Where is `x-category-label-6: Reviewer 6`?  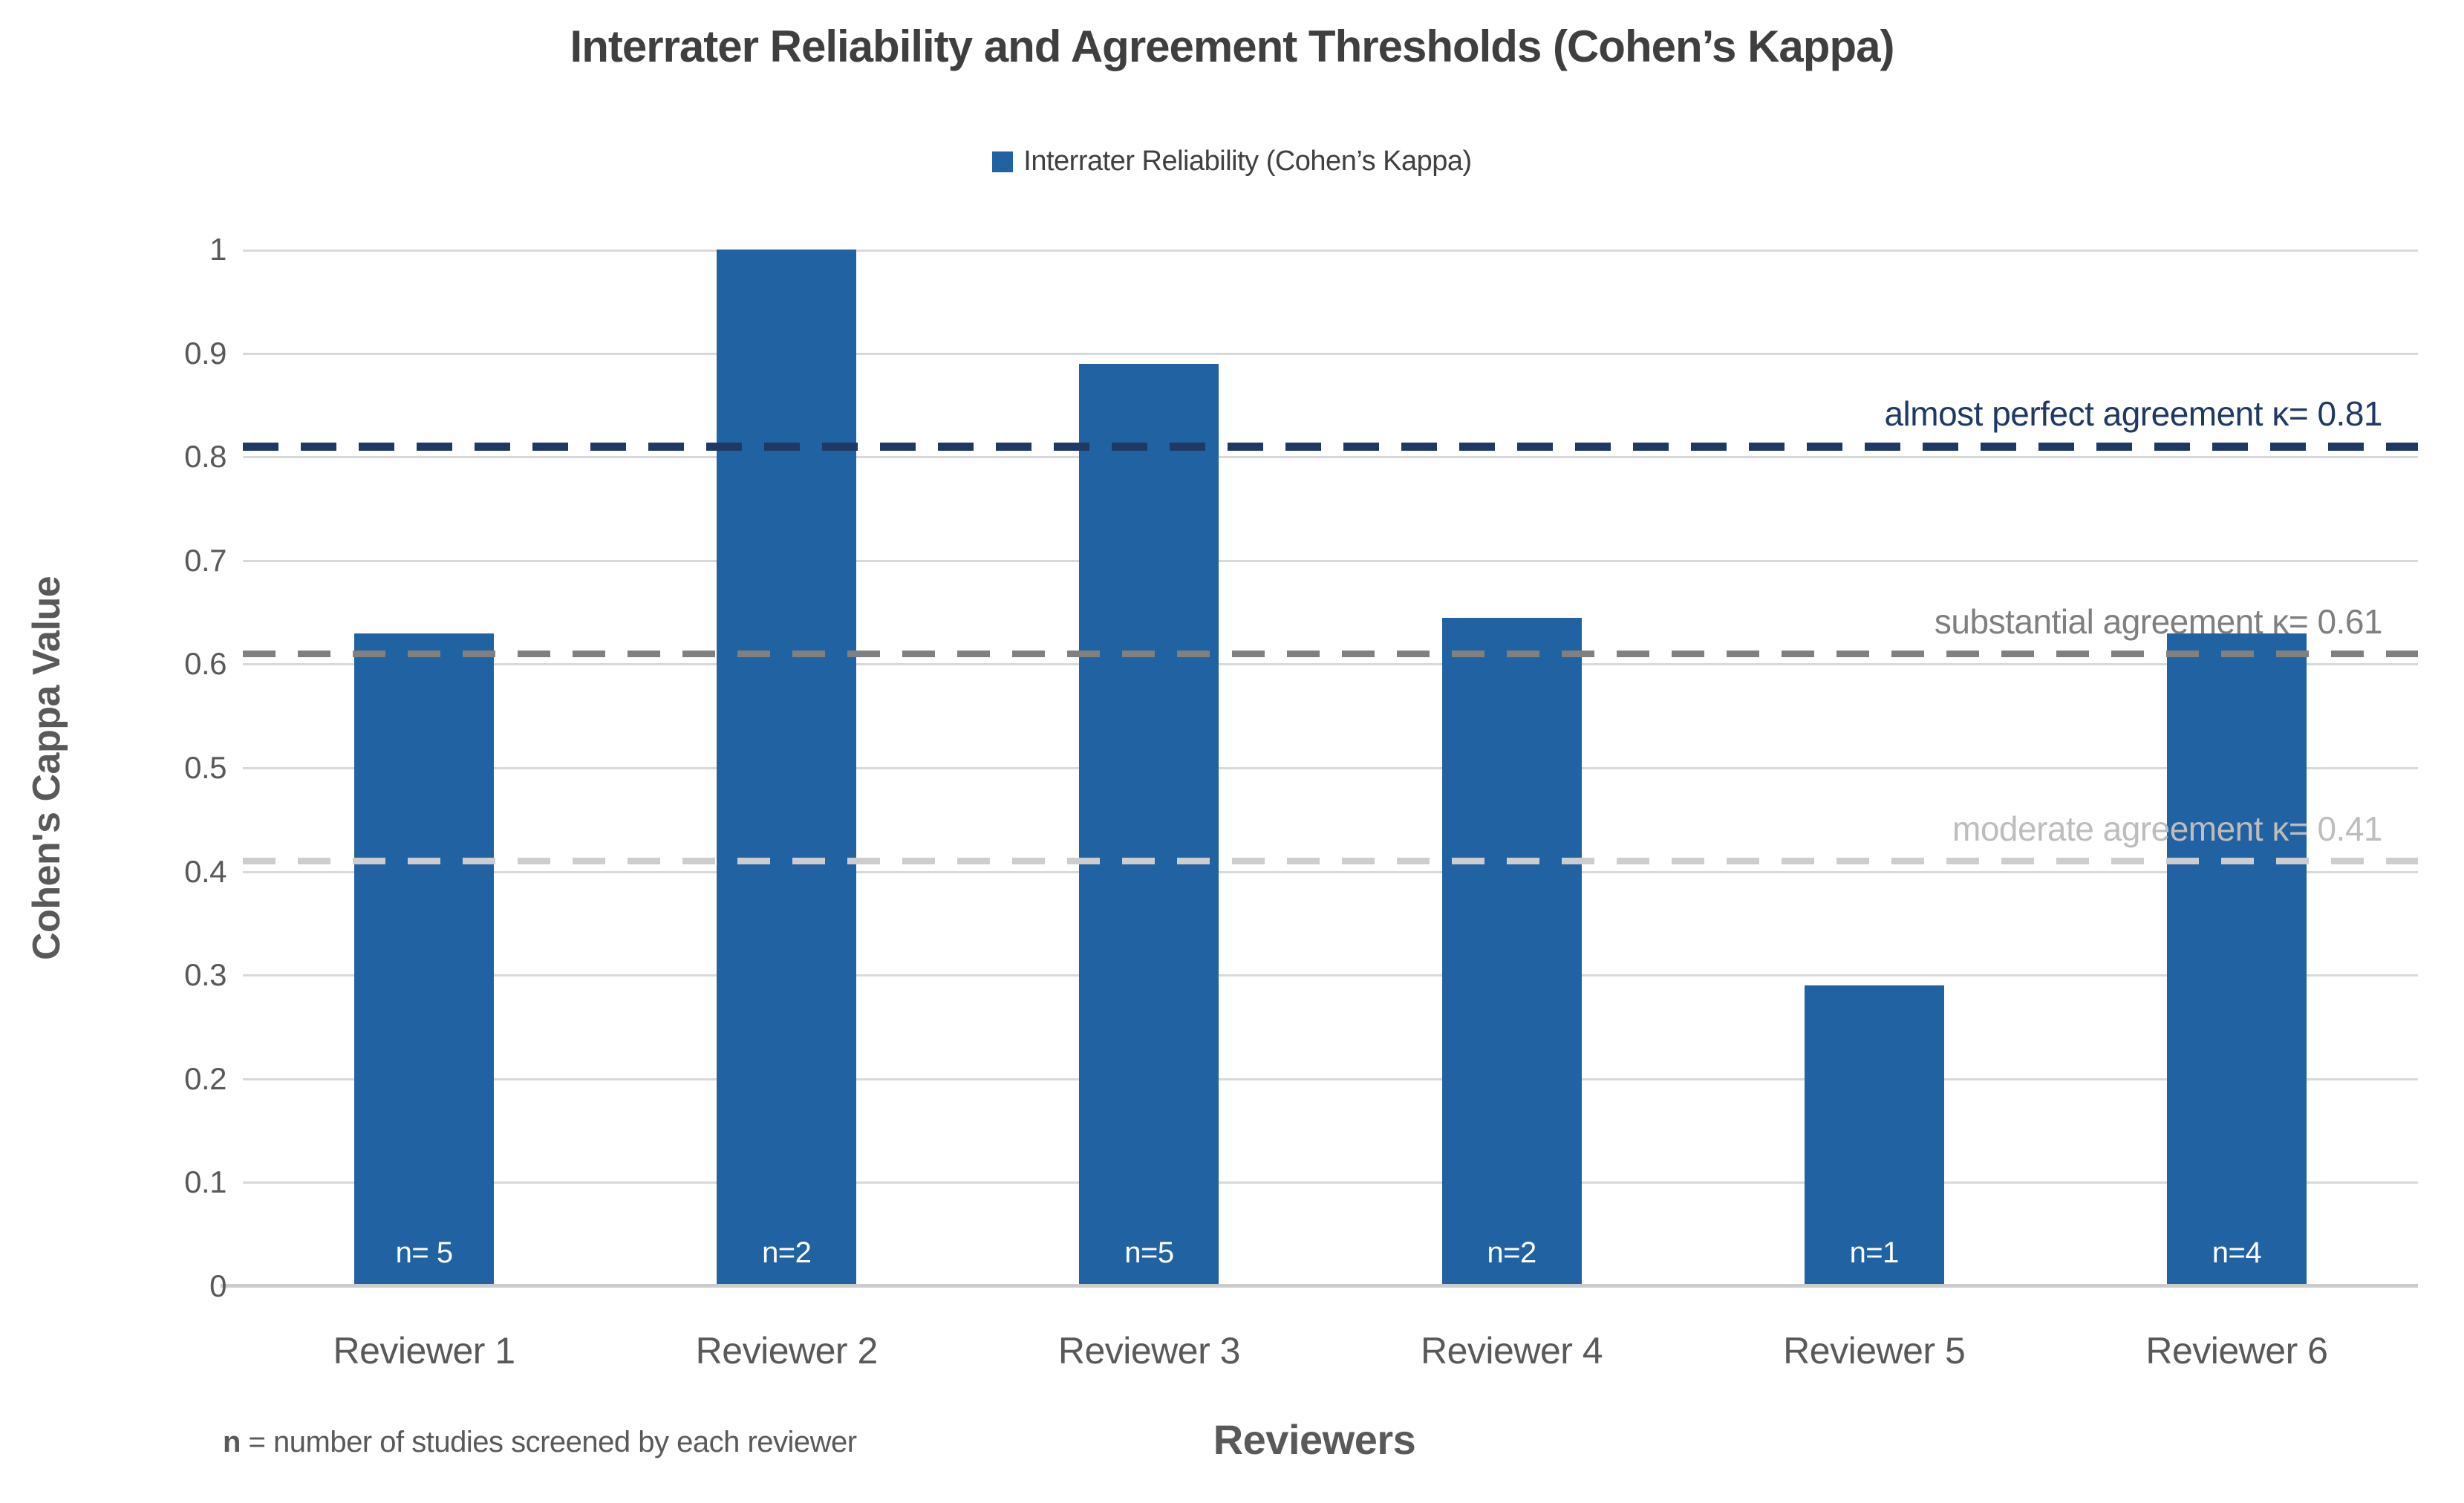
x-category-label-6: Reviewer 6 is located at coordinates (2237, 1351).